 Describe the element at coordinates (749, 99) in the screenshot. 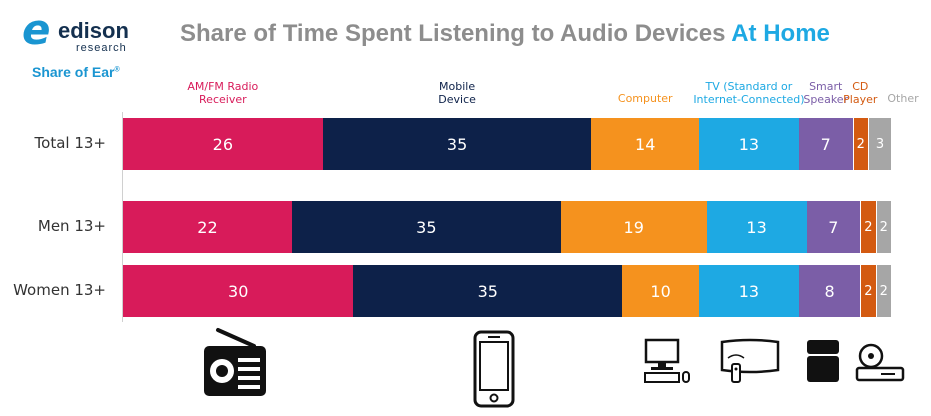

I see `legend-label-line: Internet-Connected)` at that location.